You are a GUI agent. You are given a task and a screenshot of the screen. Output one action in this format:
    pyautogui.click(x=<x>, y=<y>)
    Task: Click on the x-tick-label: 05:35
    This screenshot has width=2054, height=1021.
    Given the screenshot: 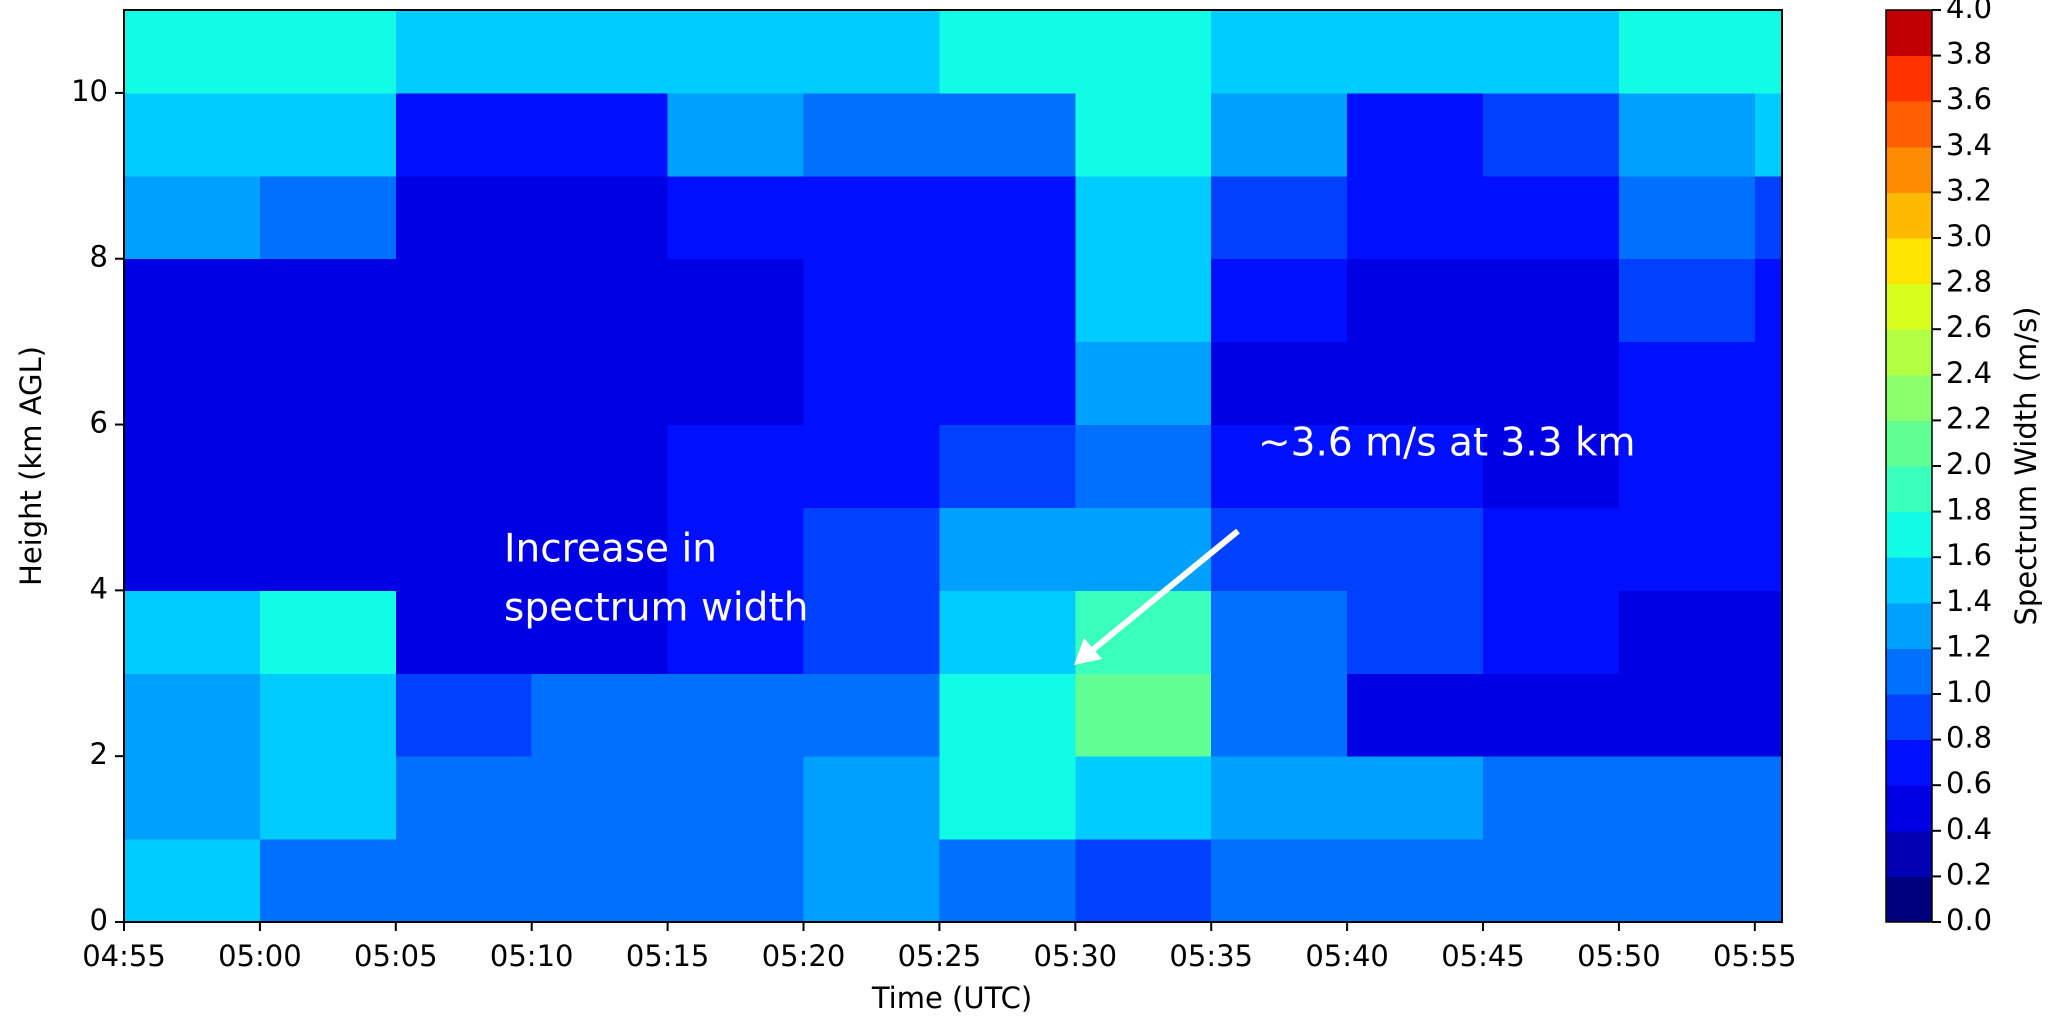 What is the action you would take?
    pyautogui.click(x=1211, y=956)
    